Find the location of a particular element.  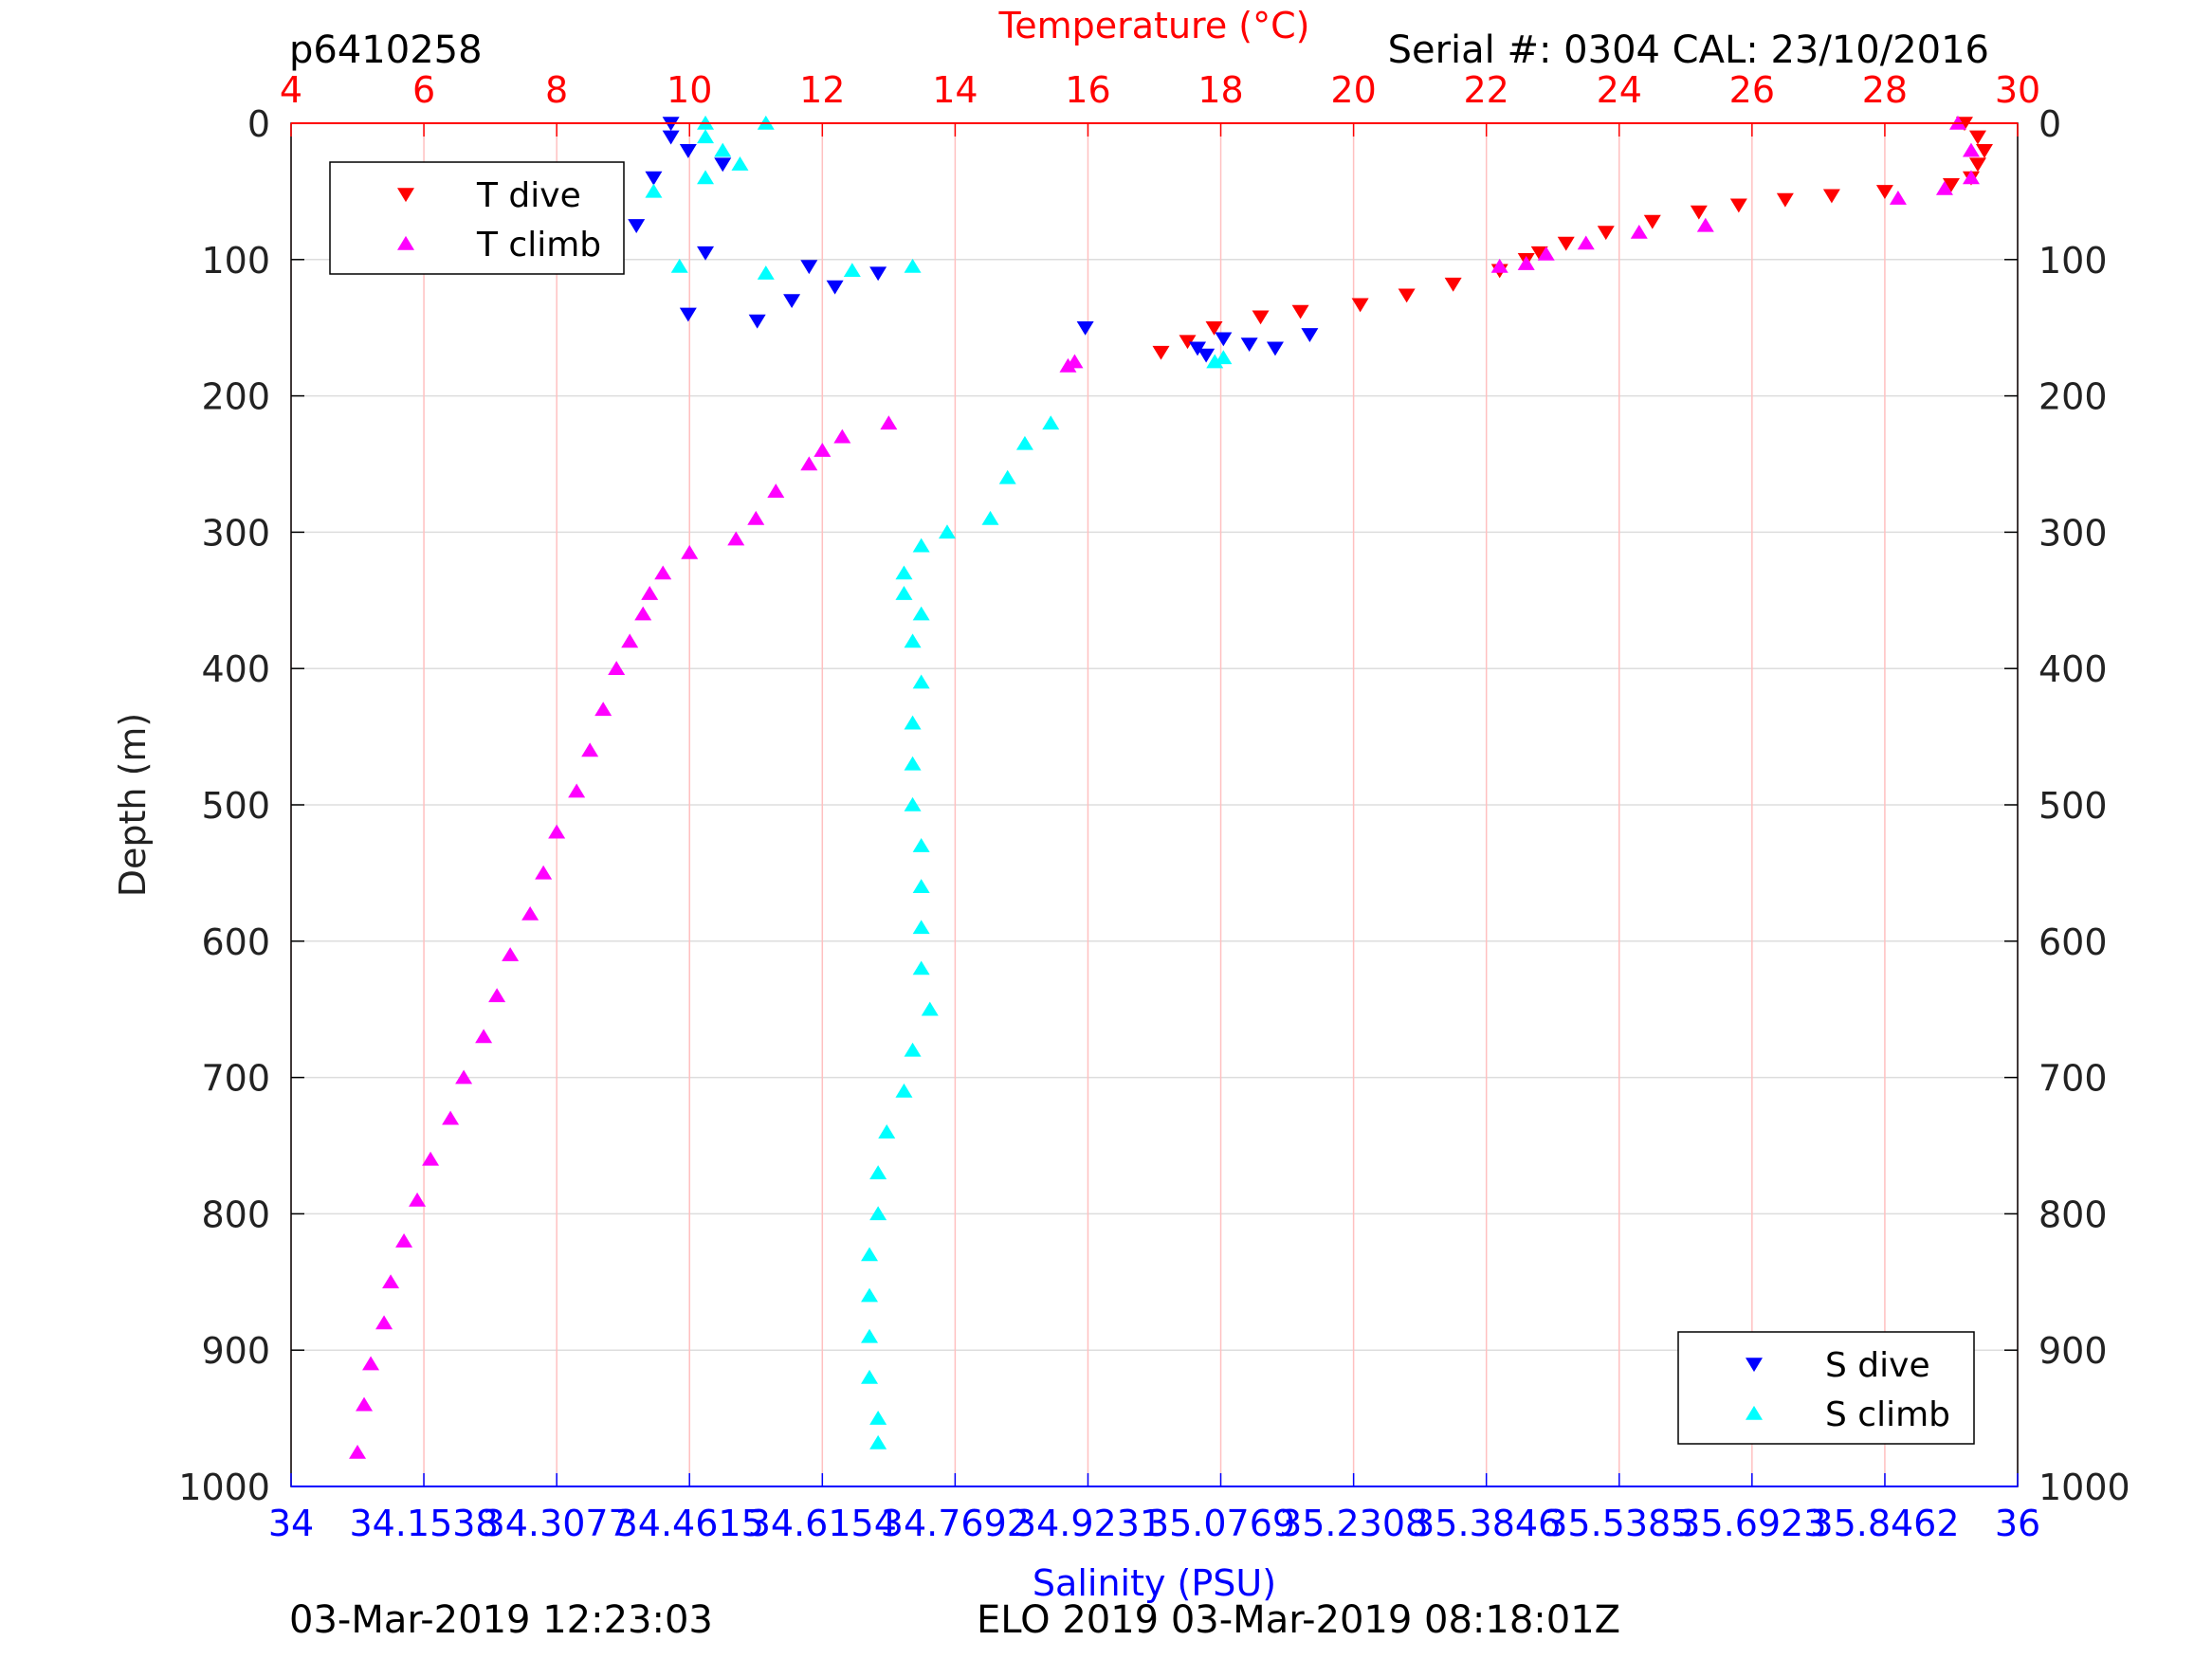

salinity-tick-label: 34 is located at coordinates (291, 1523).